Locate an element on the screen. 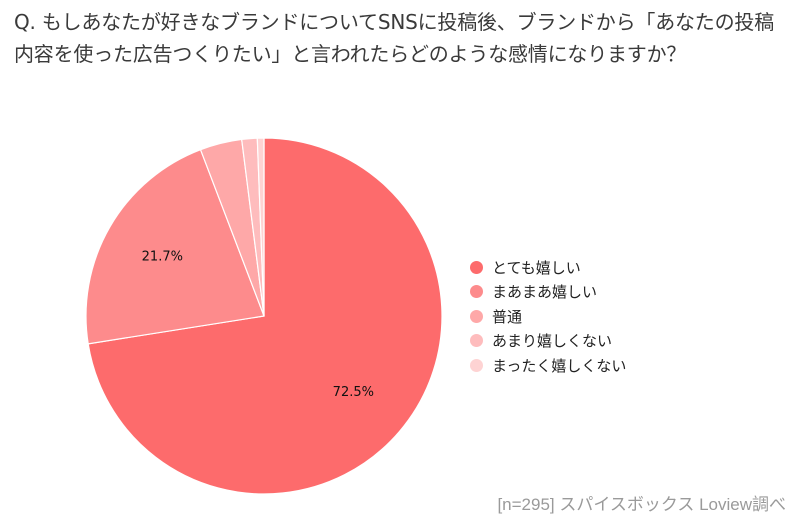 Image resolution: width=800 pixels, height=523 pixels. legend-item-2: まあまあ嬉しい is located at coordinates (548, 292).